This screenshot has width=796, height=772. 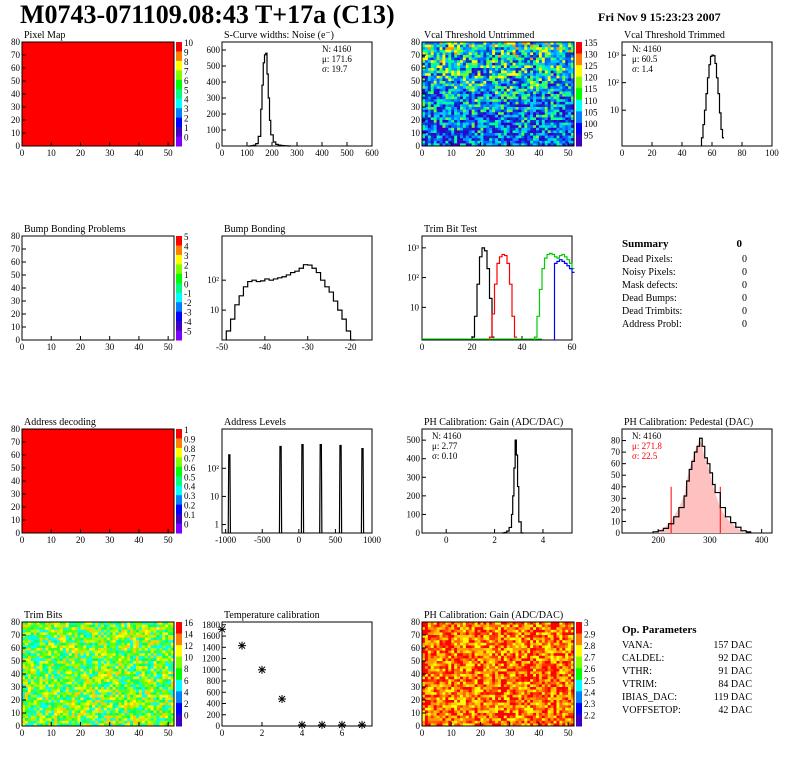 I want to click on palette-label: 0.5, so click(x=190, y=477).